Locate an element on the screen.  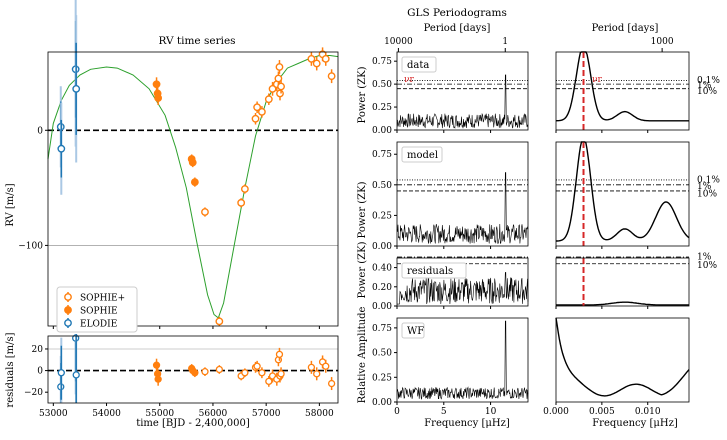
res-ytick-label: −20 is located at coordinates (33, 393).